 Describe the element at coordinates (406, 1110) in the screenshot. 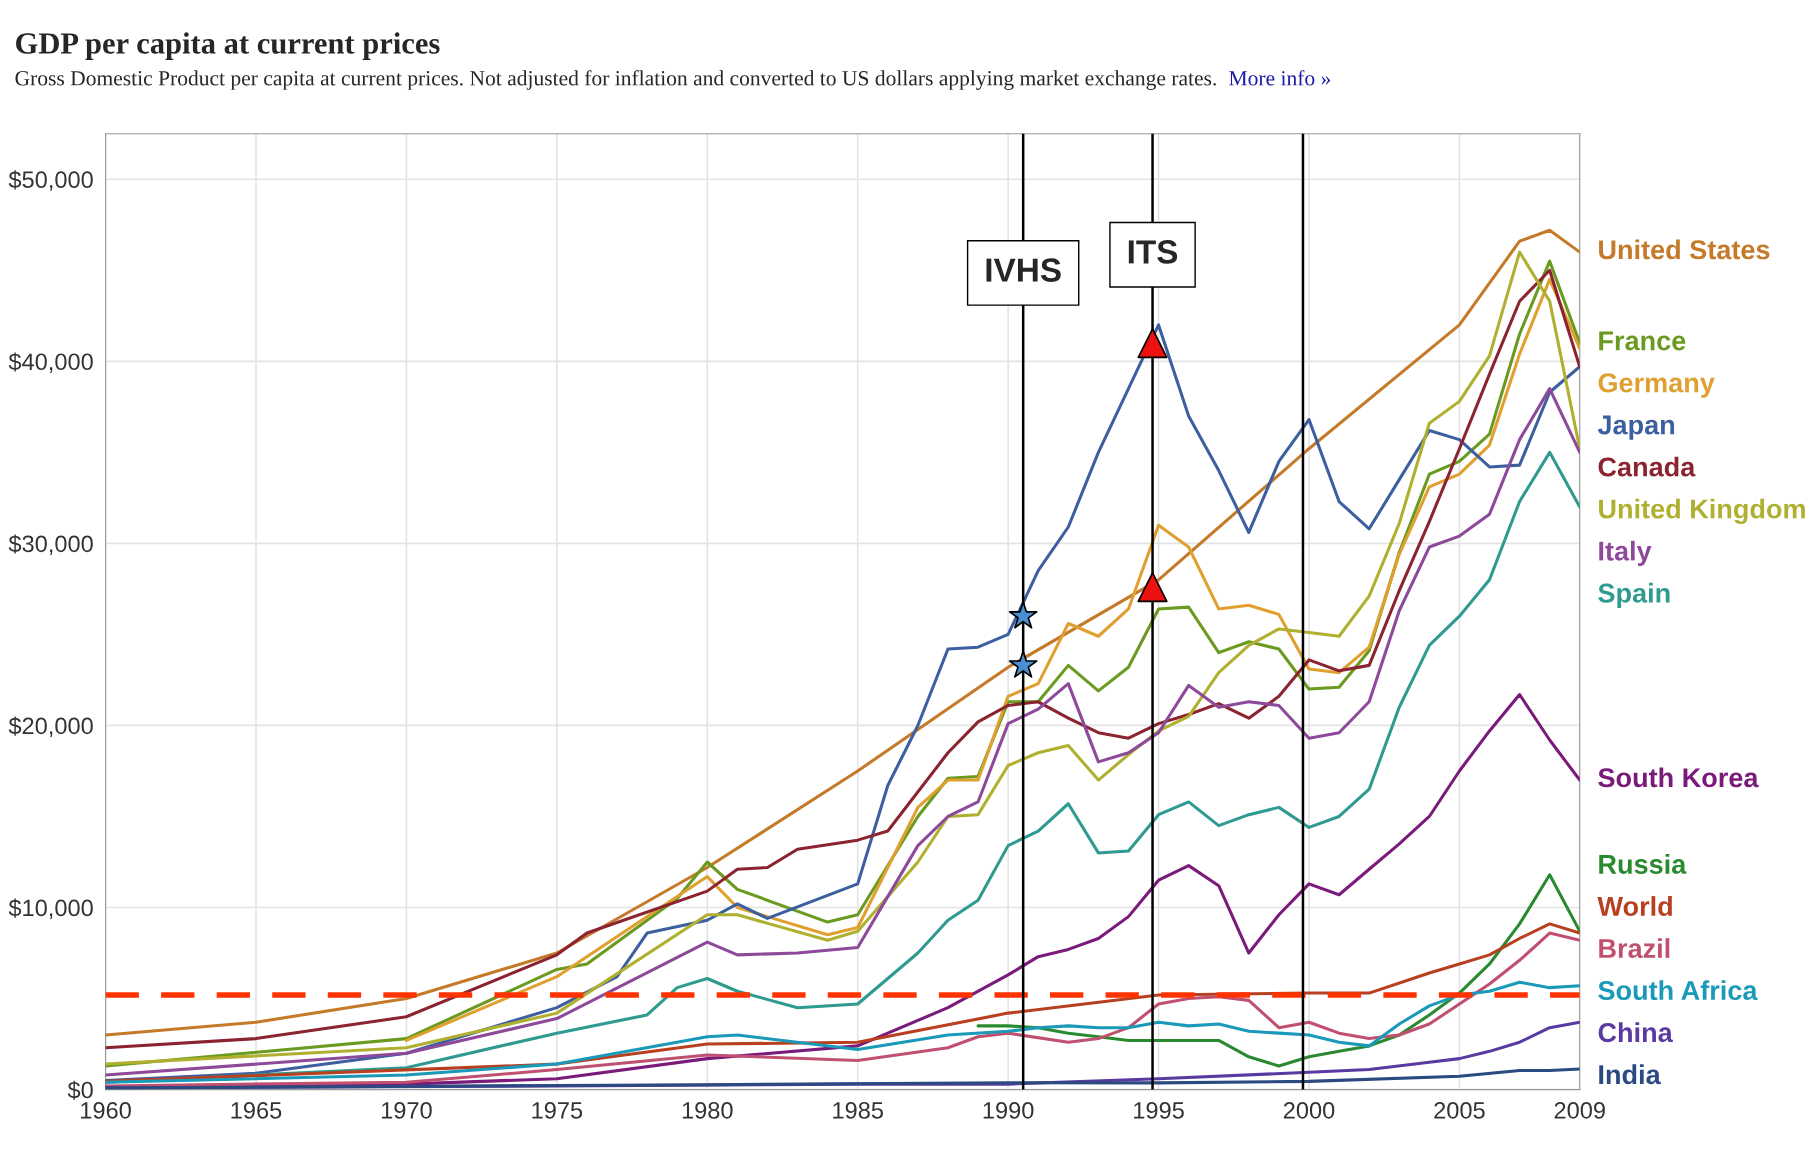

I see `x-tick-label: 1970` at that location.